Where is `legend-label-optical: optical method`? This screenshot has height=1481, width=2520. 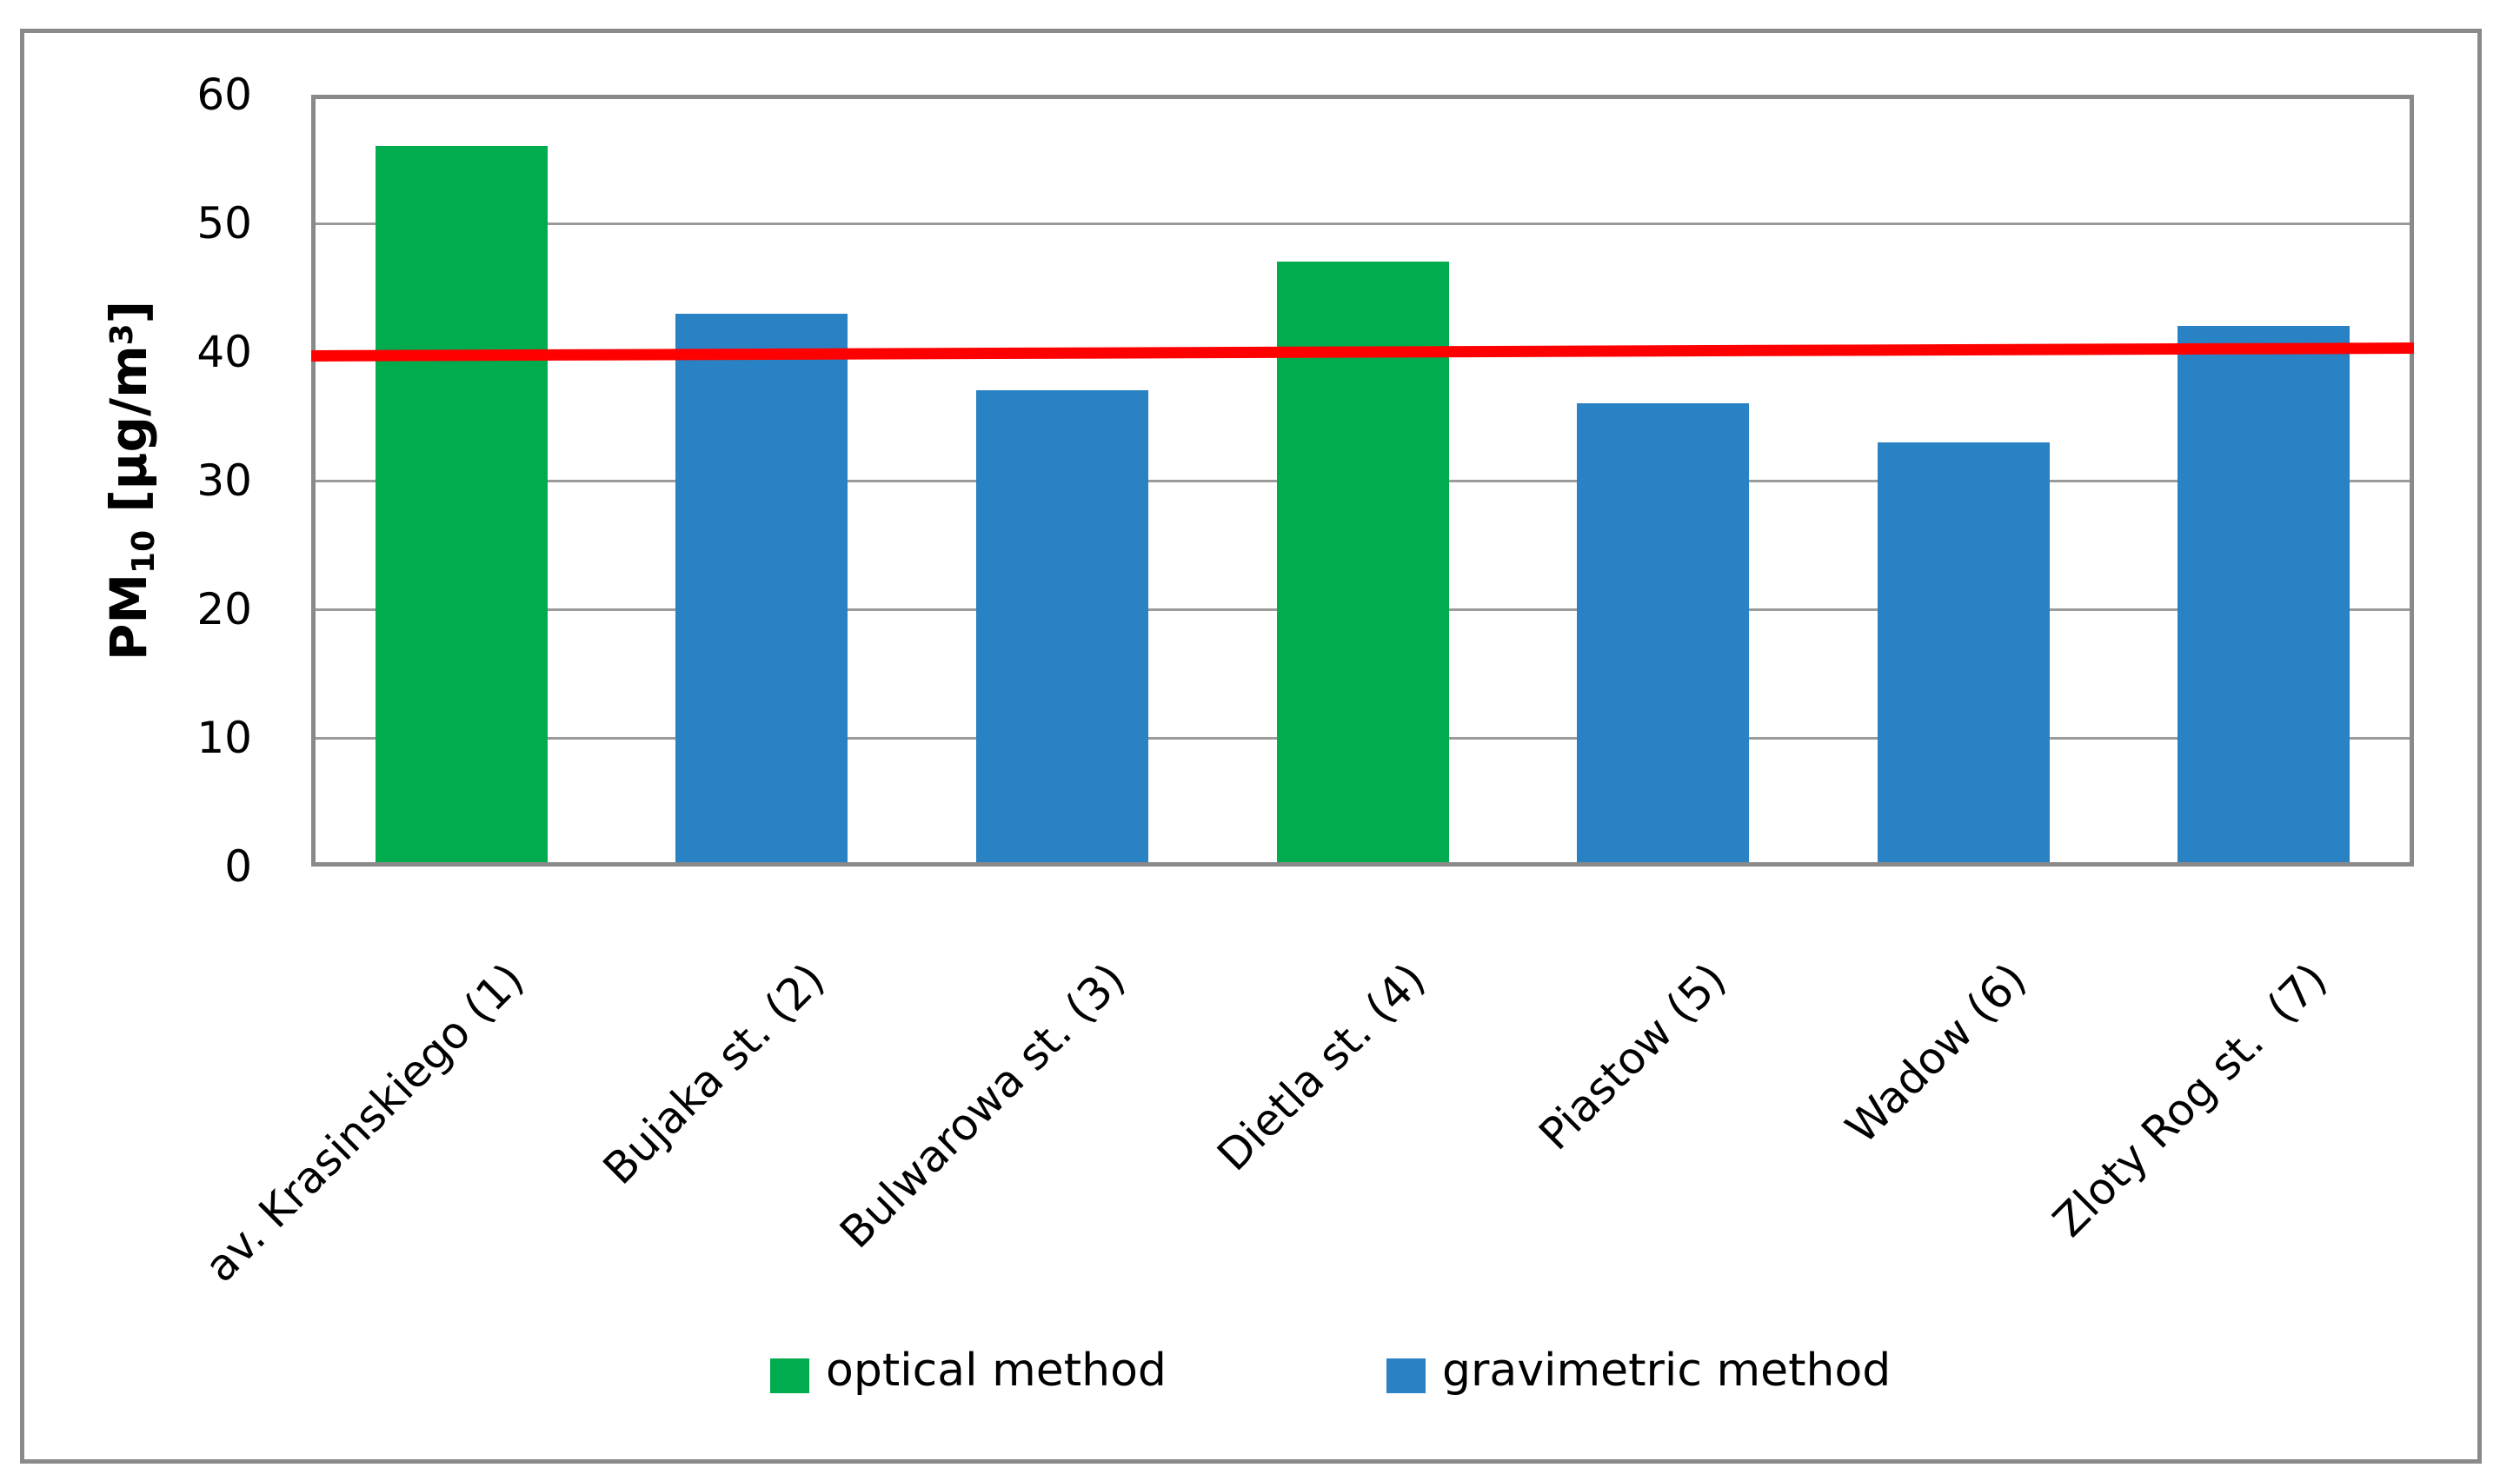 legend-label-optical: optical method is located at coordinates (996, 1371).